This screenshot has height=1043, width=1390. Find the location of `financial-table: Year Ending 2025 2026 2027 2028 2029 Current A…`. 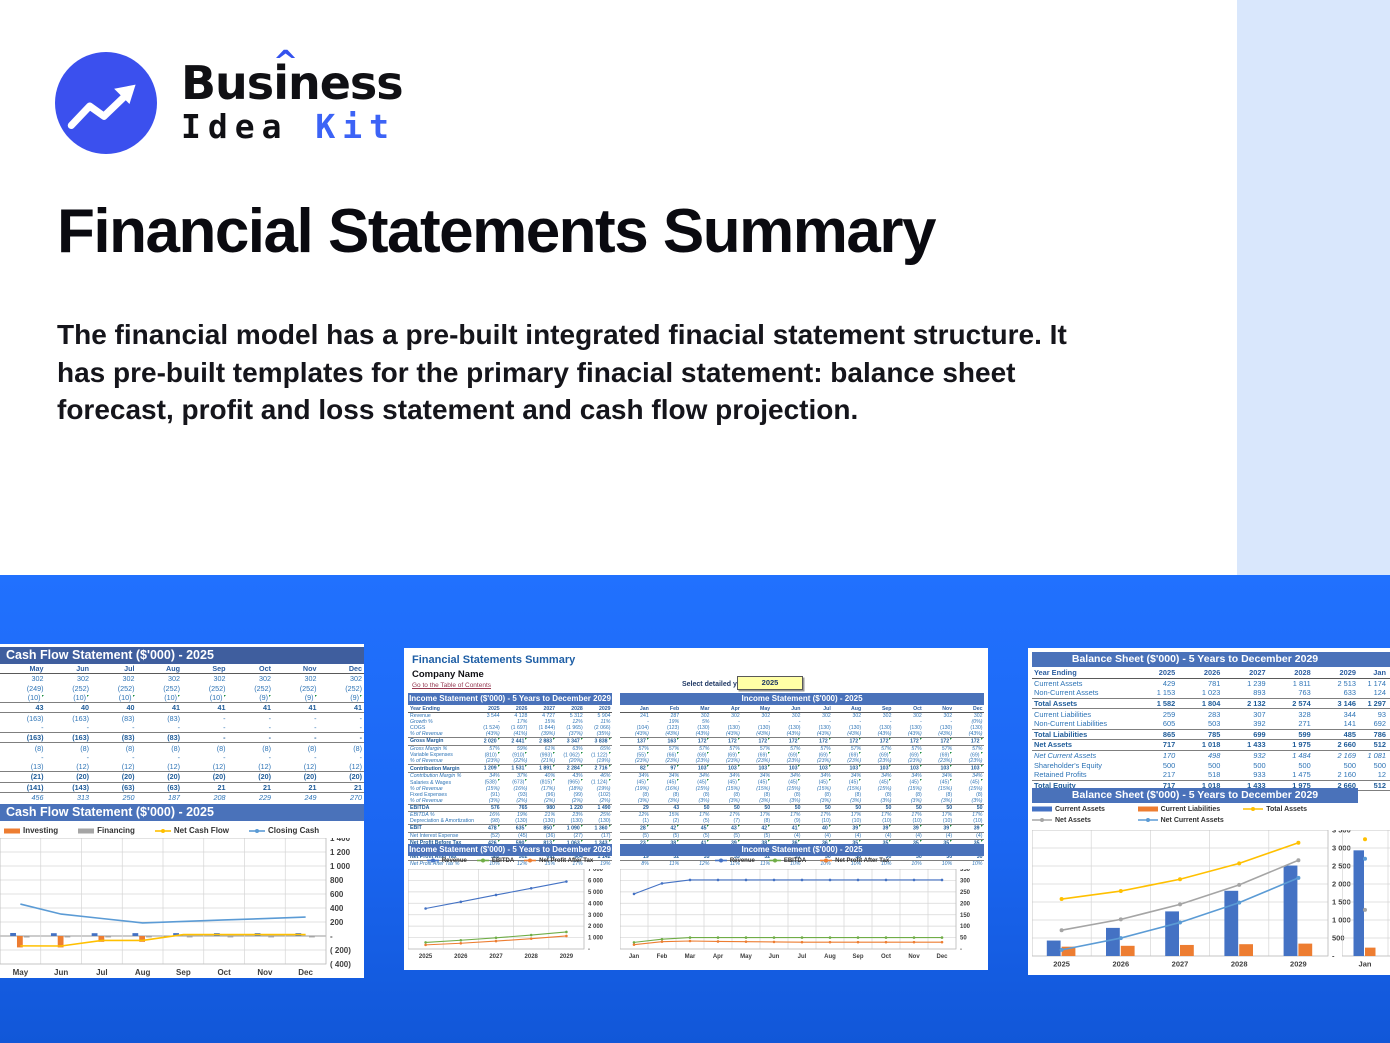

financial-table: Year Ending 2025 2026 2027 2028 2029 Current A… is located at coordinates (1195, 730).